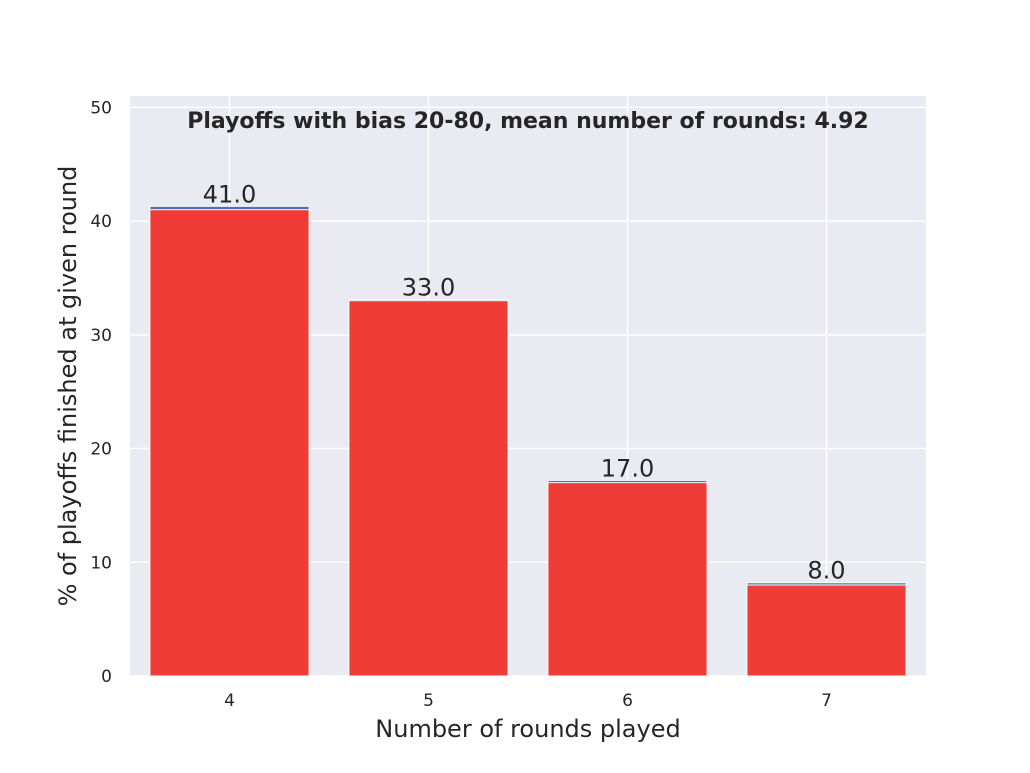 Image resolution: width=1030 pixels, height=773 pixels. I want to click on x-tick-label: 7, so click(826, 701).